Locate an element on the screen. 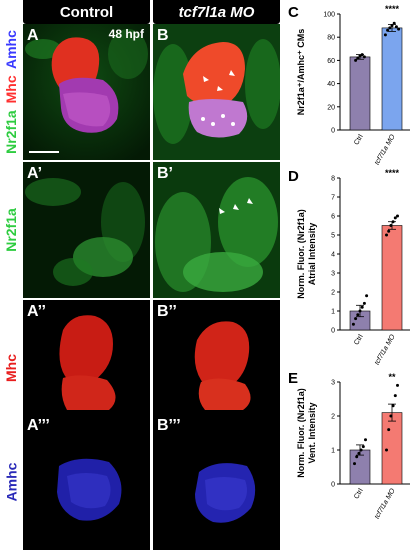 This screenshot has height=550, width=417. y-tick-label: 4 is located at coordinates (333, 255).